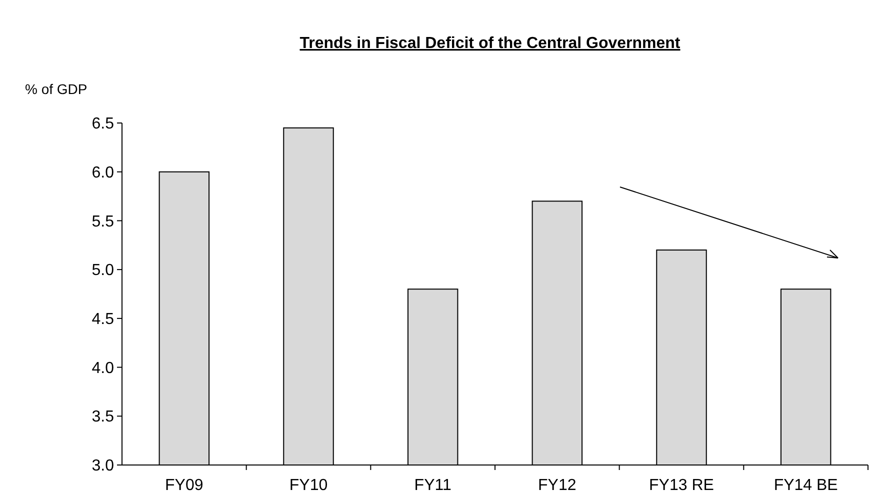 This screenshot has height=502, width=873. Describe the element at coordinates (681, 485) in the screenshot. I see `x-tick-label: FY13 RE` at that location.